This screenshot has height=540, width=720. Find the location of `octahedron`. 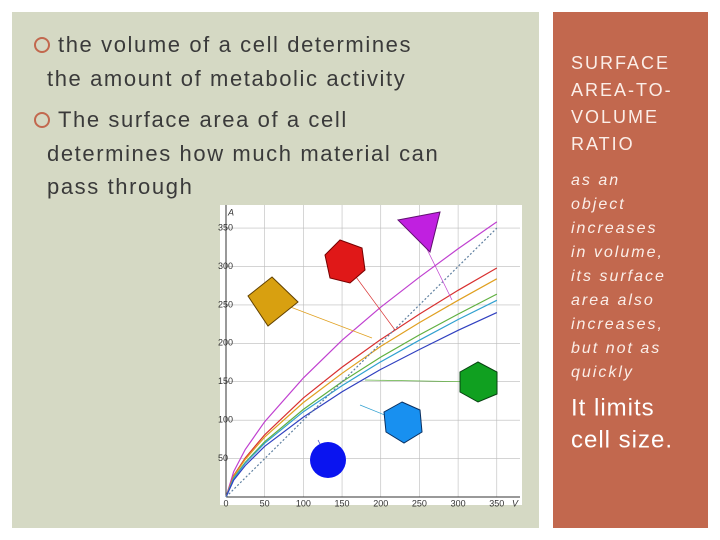

octahedron is located at coordinates (273, 301).